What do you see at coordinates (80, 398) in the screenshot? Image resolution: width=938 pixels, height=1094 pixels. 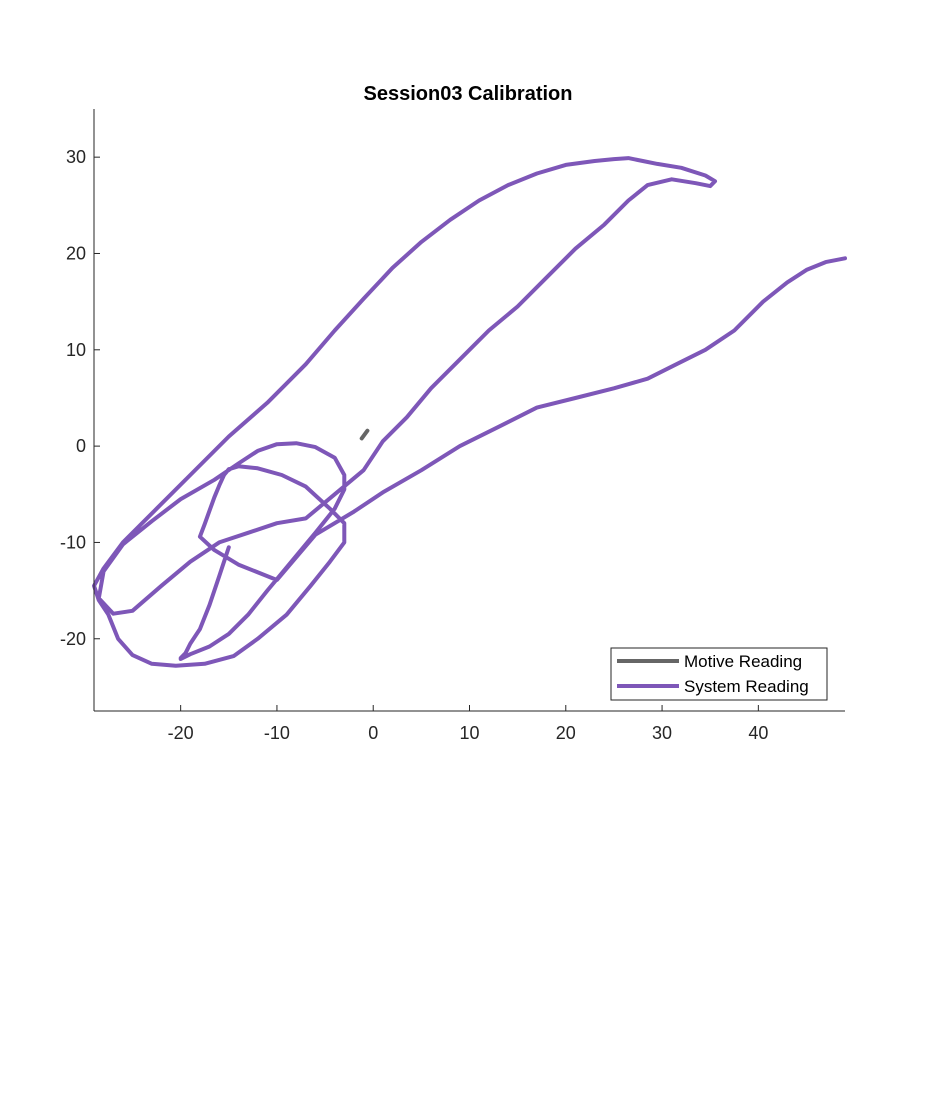 I see `y-axis-ticks: -20 -10 0 10 20 30` at bounding box center [80, 398].